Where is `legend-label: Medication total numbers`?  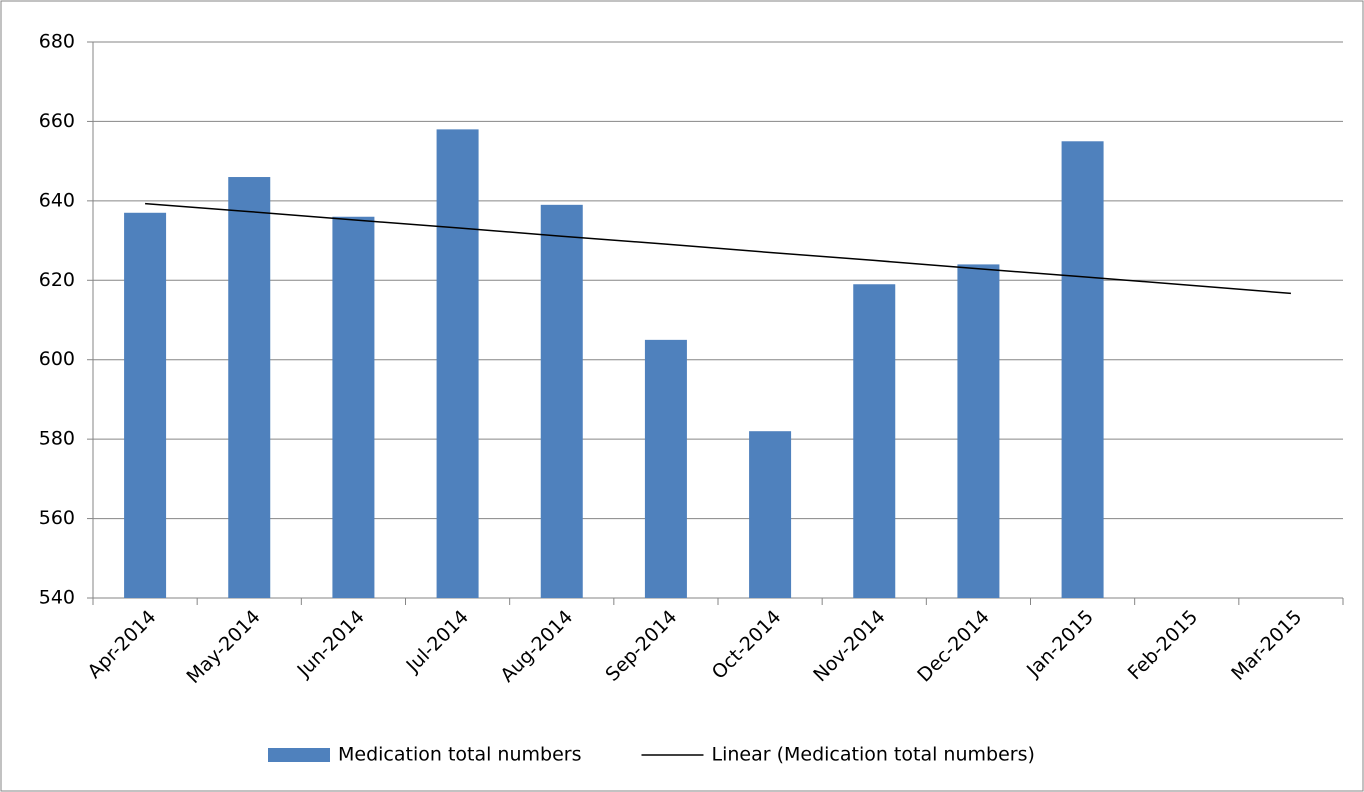 legend-label: Medication total numbers is located at coordinates (459, 755).